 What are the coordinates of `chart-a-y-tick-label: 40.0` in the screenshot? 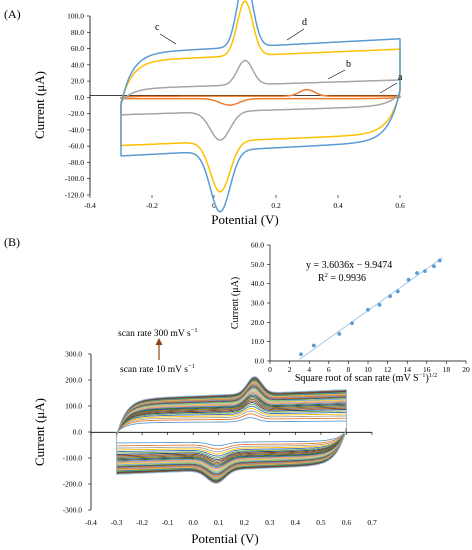 It's located at (77, 64).